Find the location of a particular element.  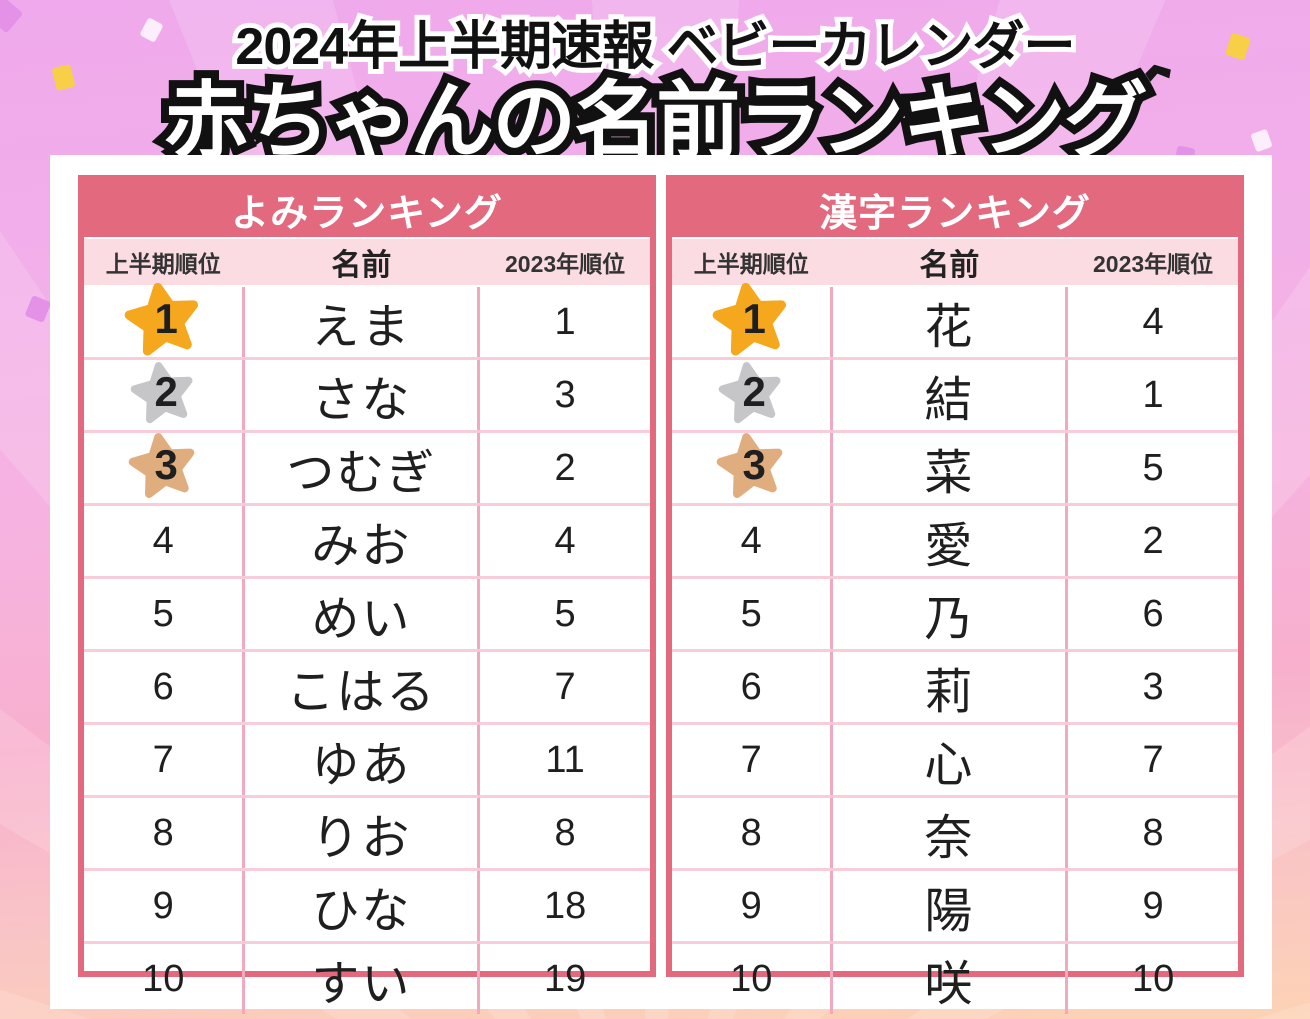

rank-cell: 5 is located at coordinates (163, 614).